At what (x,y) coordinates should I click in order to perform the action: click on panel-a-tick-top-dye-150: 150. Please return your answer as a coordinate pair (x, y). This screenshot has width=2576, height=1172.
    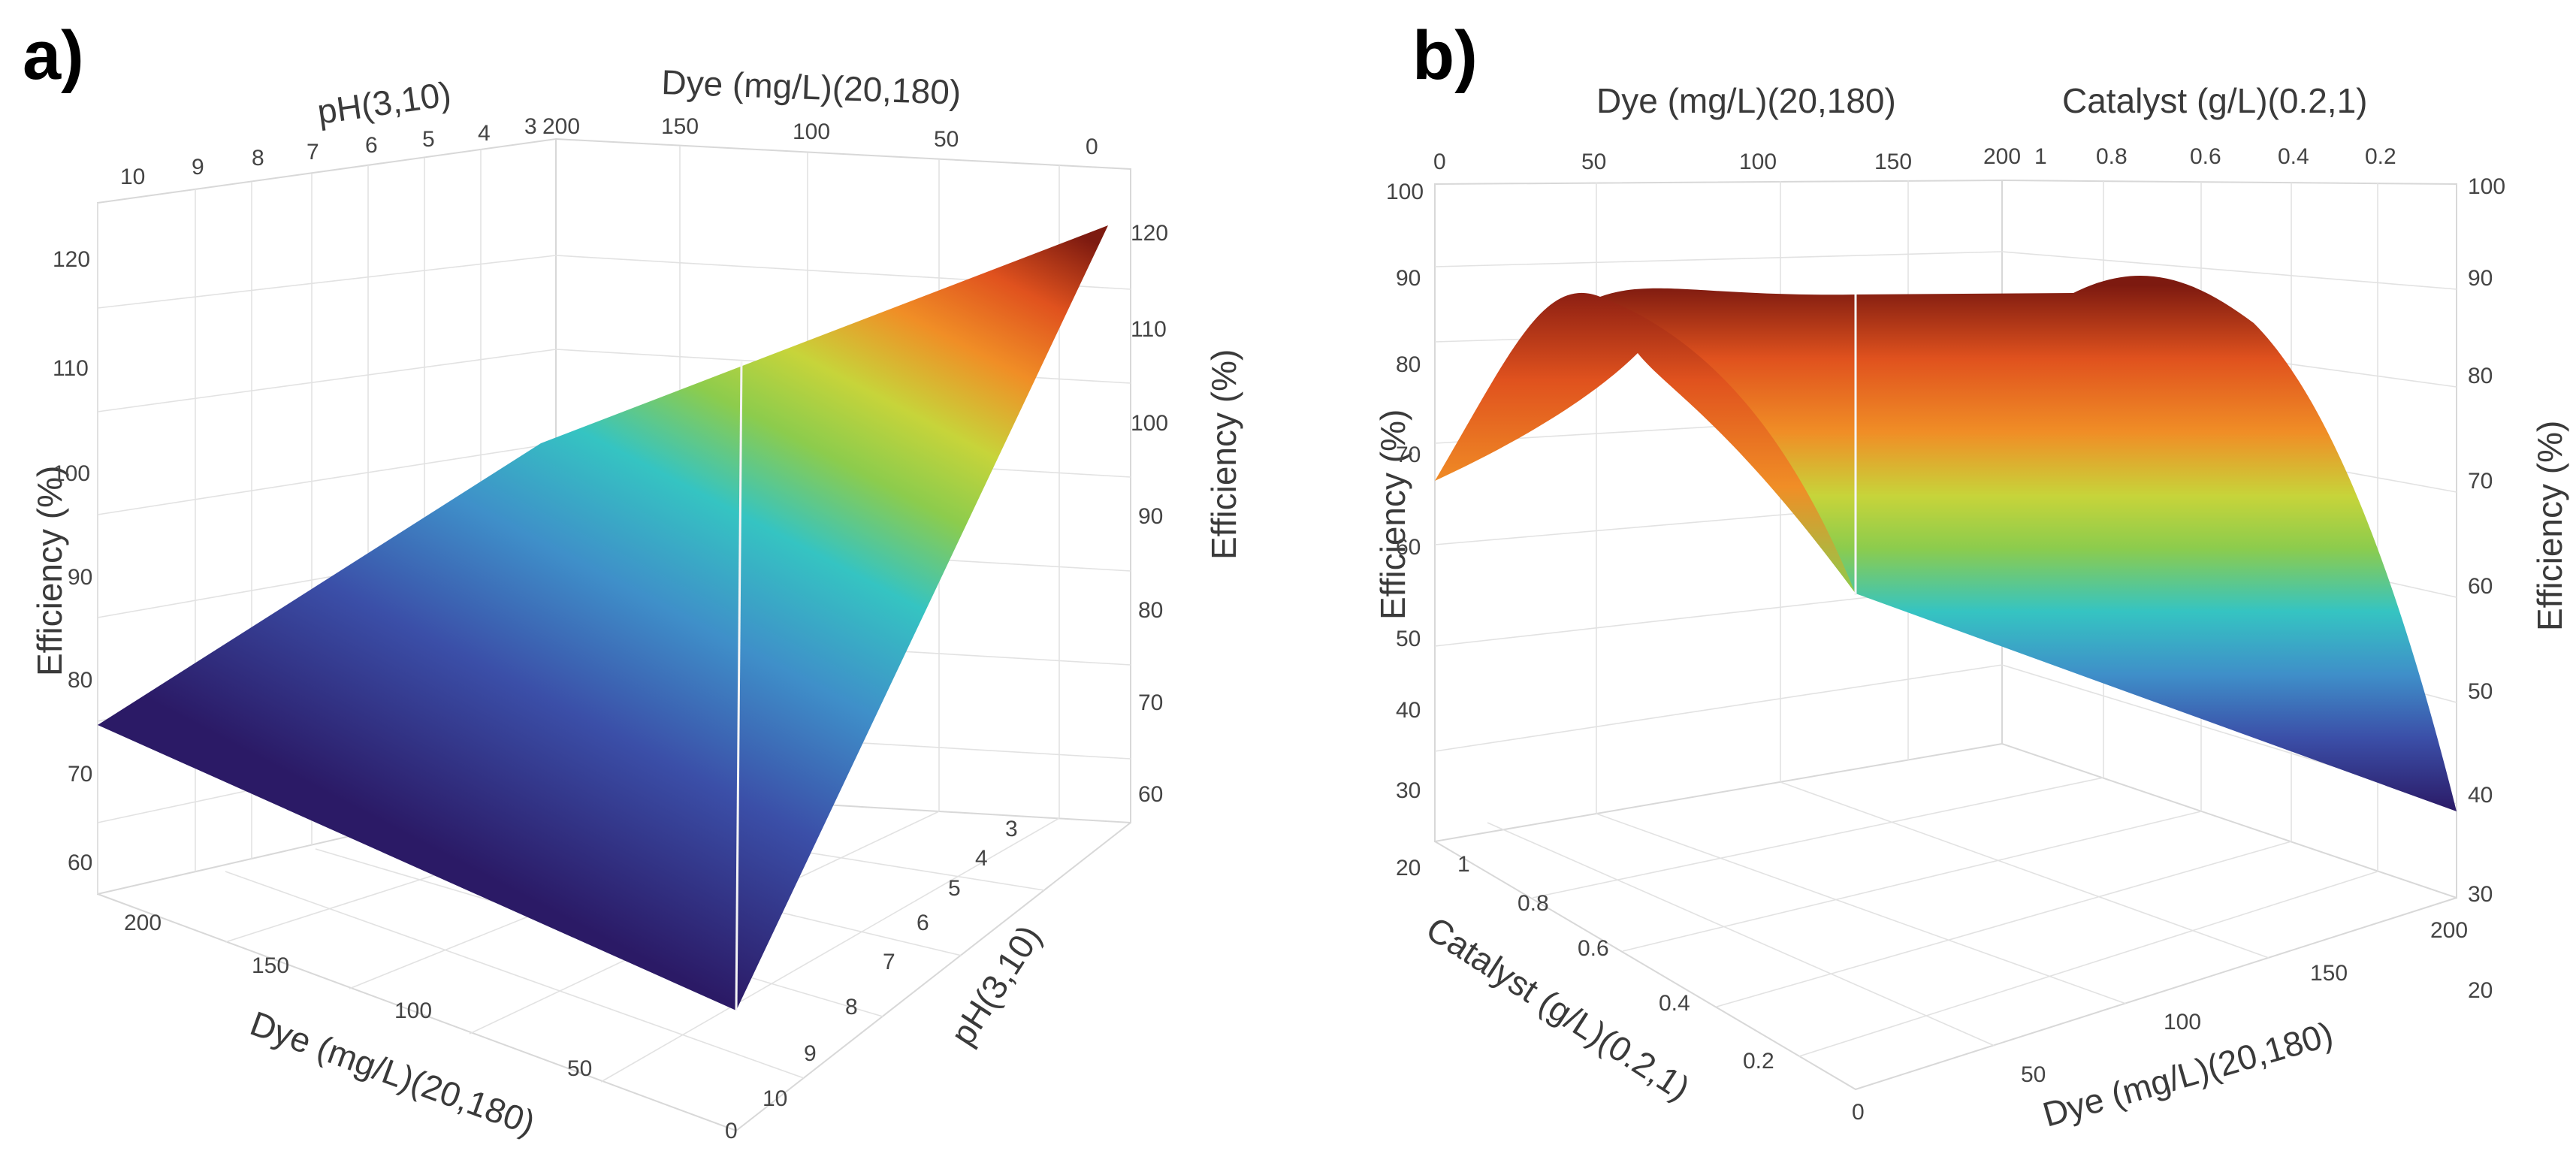
    Looking at the image, I should click on (680, 127).